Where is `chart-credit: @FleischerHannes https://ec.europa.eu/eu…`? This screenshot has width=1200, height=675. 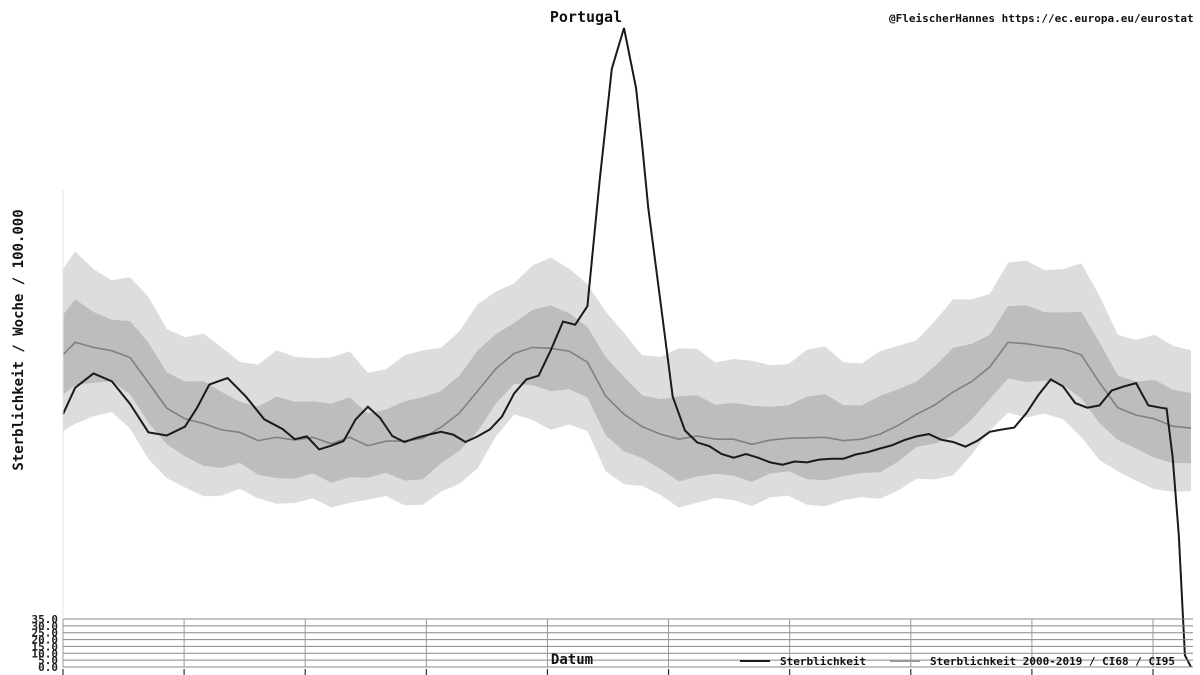
chart-credit: @FleischerHannes https://ec.europa.eu/eu… is located at coordinates (1041, 18).